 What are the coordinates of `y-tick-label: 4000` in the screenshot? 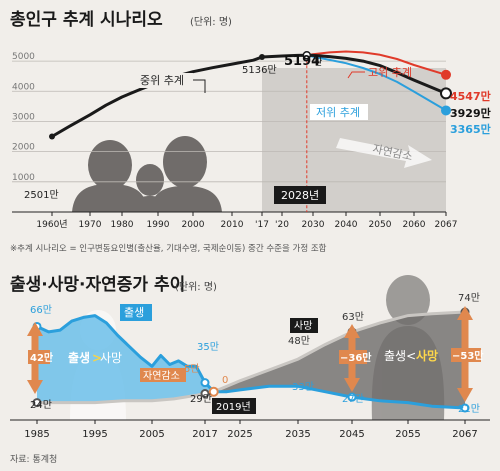 It's located at (23, 87).